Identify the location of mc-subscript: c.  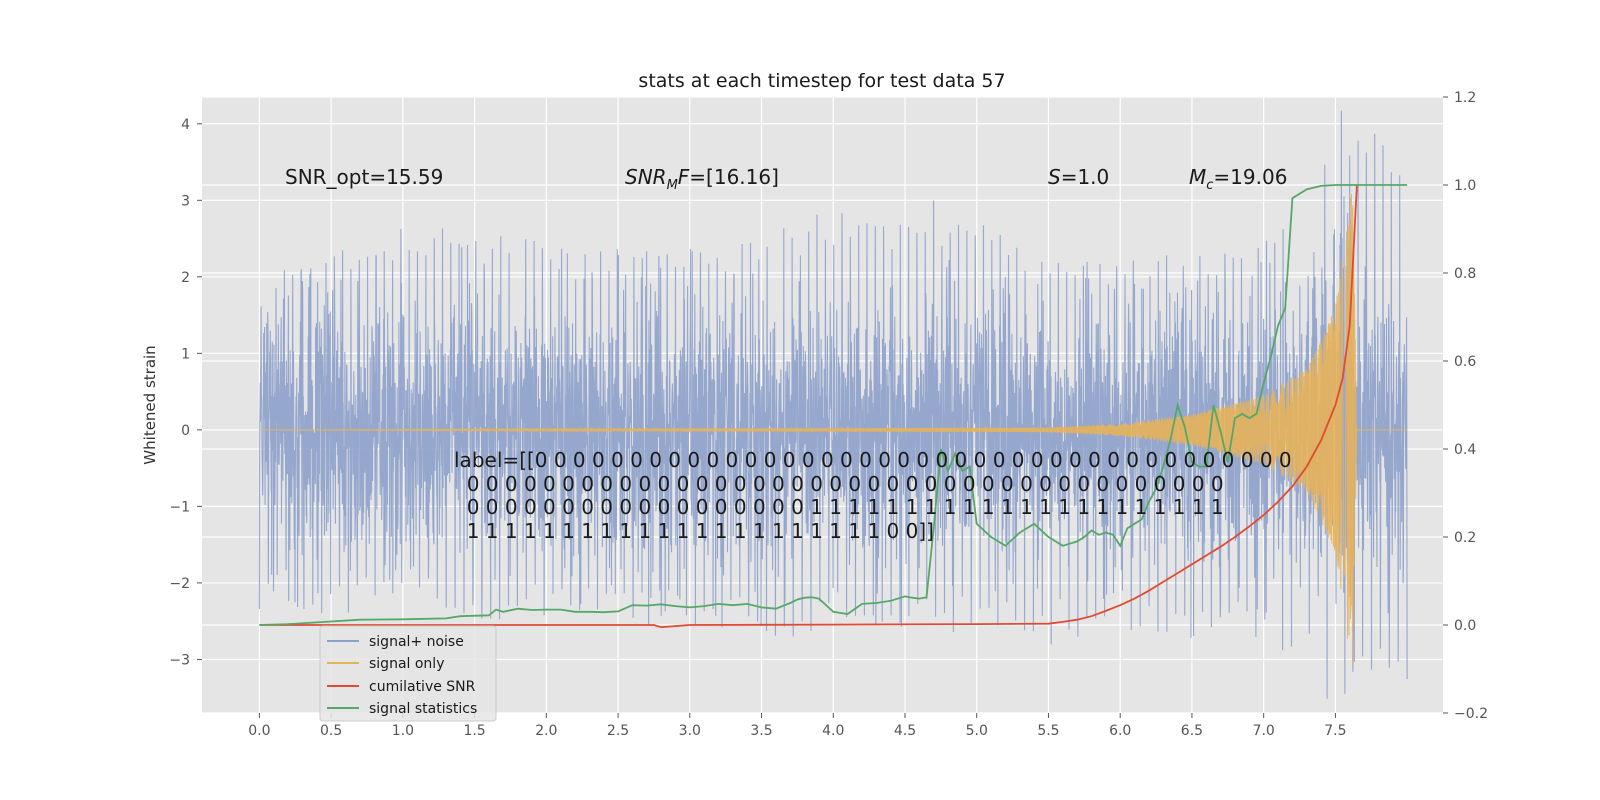
(1209, 185).